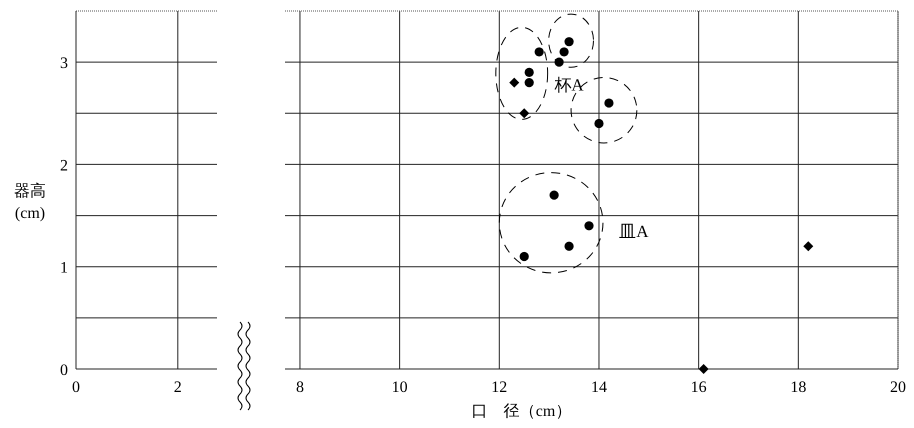  I want to click on y-axis-title: 器高 (cm), so click(30, 202).